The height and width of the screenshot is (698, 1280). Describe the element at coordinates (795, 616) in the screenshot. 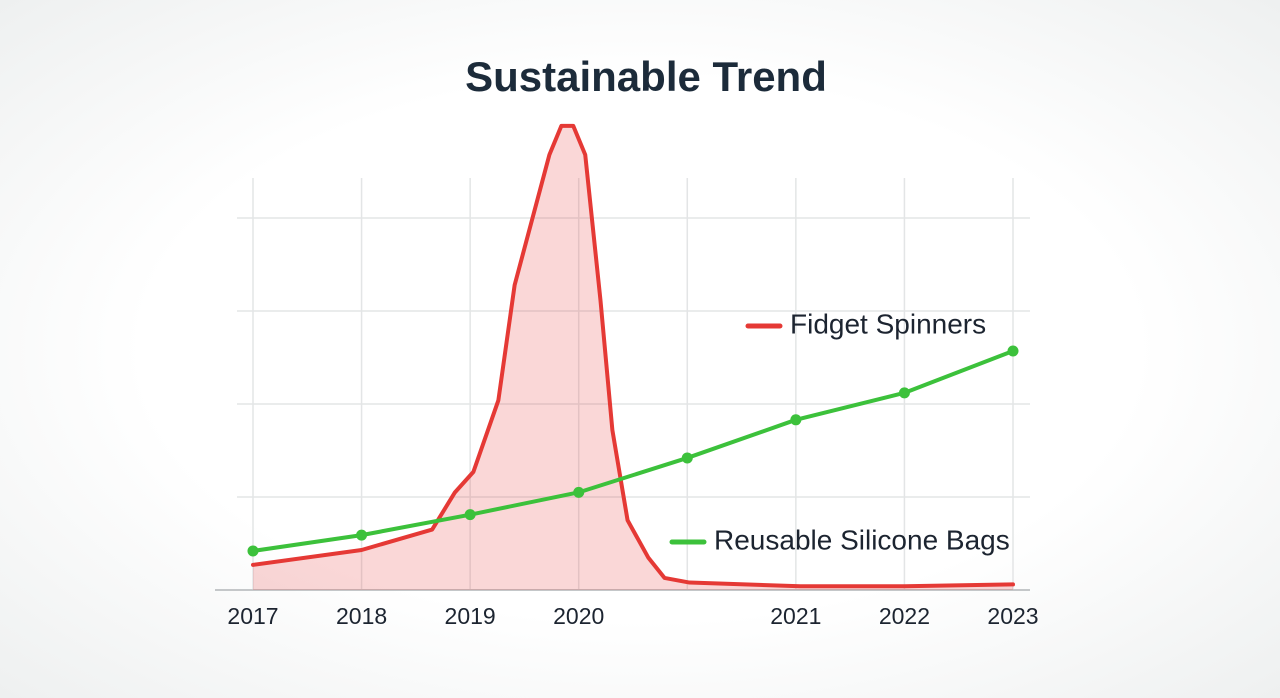

I see `x-tick-label: 2021` at that location.